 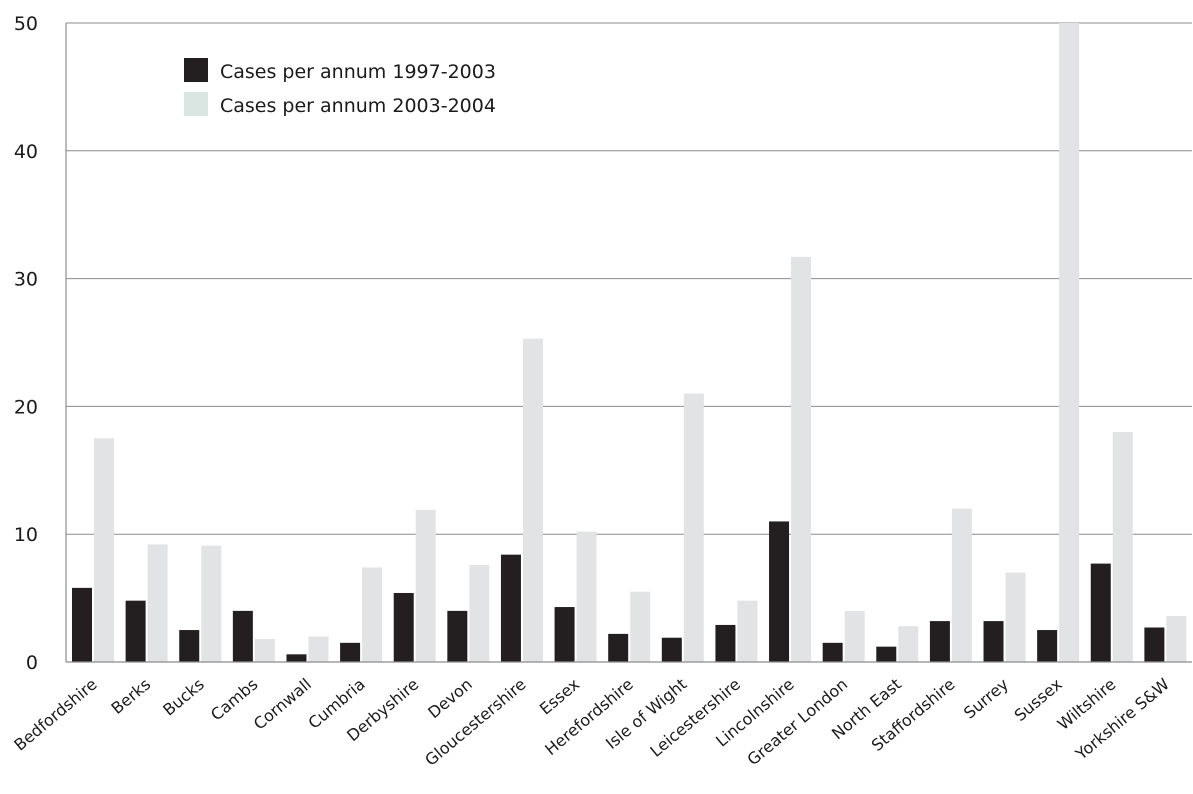 I want to click on bar-2003-2004-herefordshire, so click(x=640, y=626).